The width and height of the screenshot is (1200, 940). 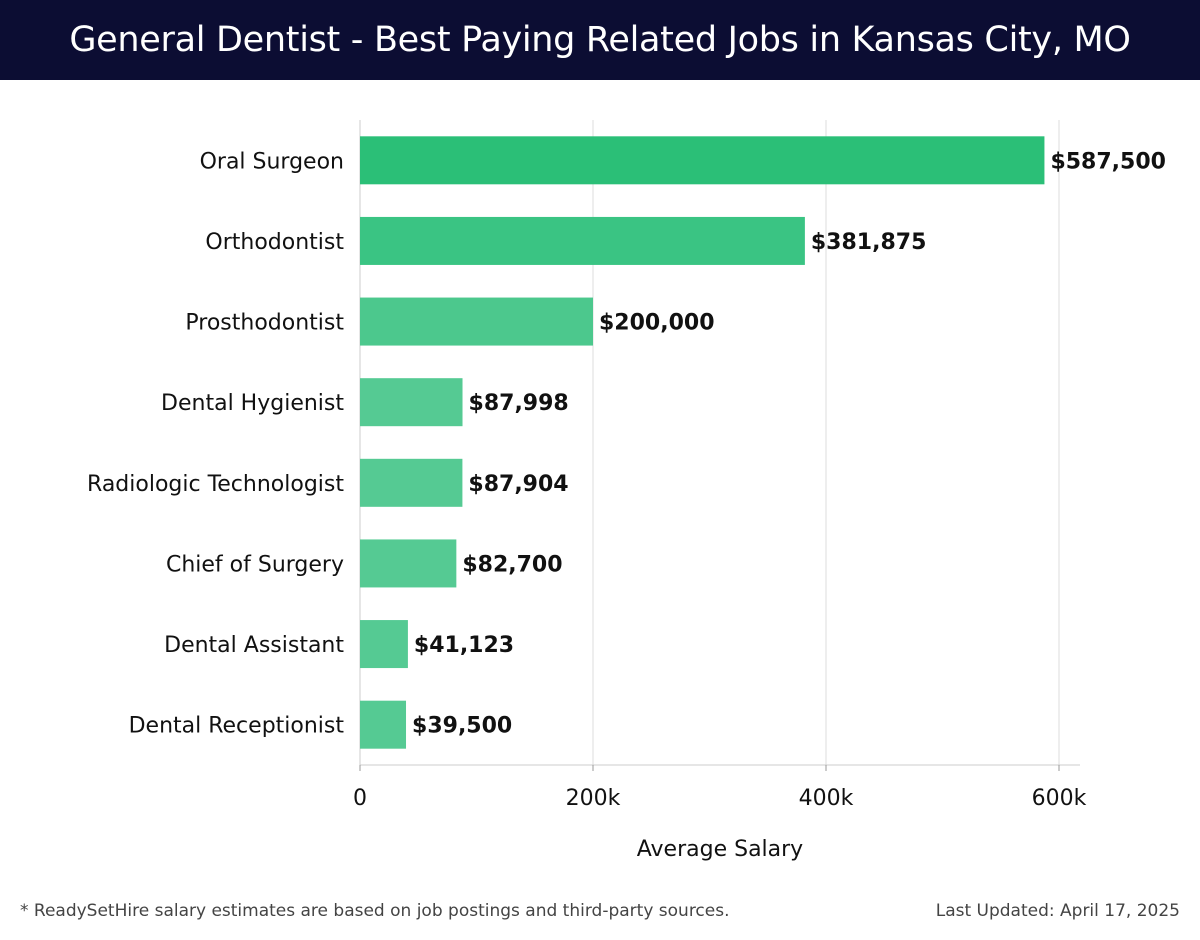 What do you see at coordinates (826, 798) in the screenshot?
I see `x-tick-label: 400k` at bounding box center [826, 798].